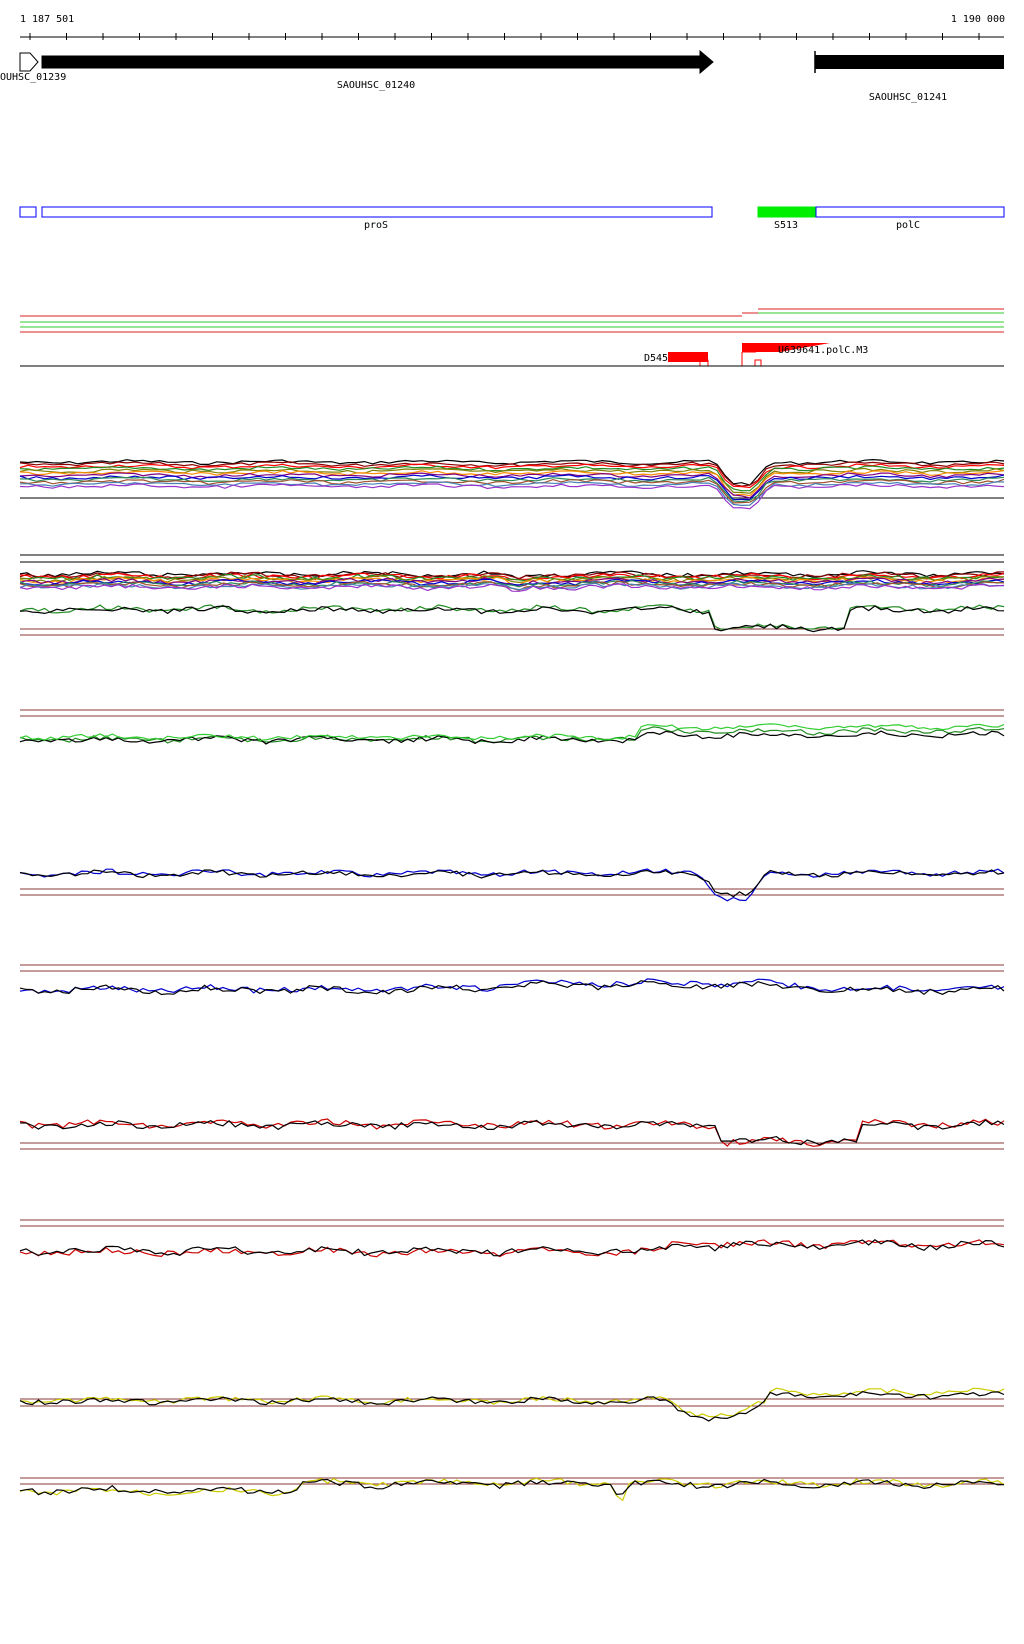 Image resolution: width=1024 pixels, height=1644 pixels. Describe the element at coordinates (787, 212) in the screenshot. I see `annotation-box-s513` at that location.